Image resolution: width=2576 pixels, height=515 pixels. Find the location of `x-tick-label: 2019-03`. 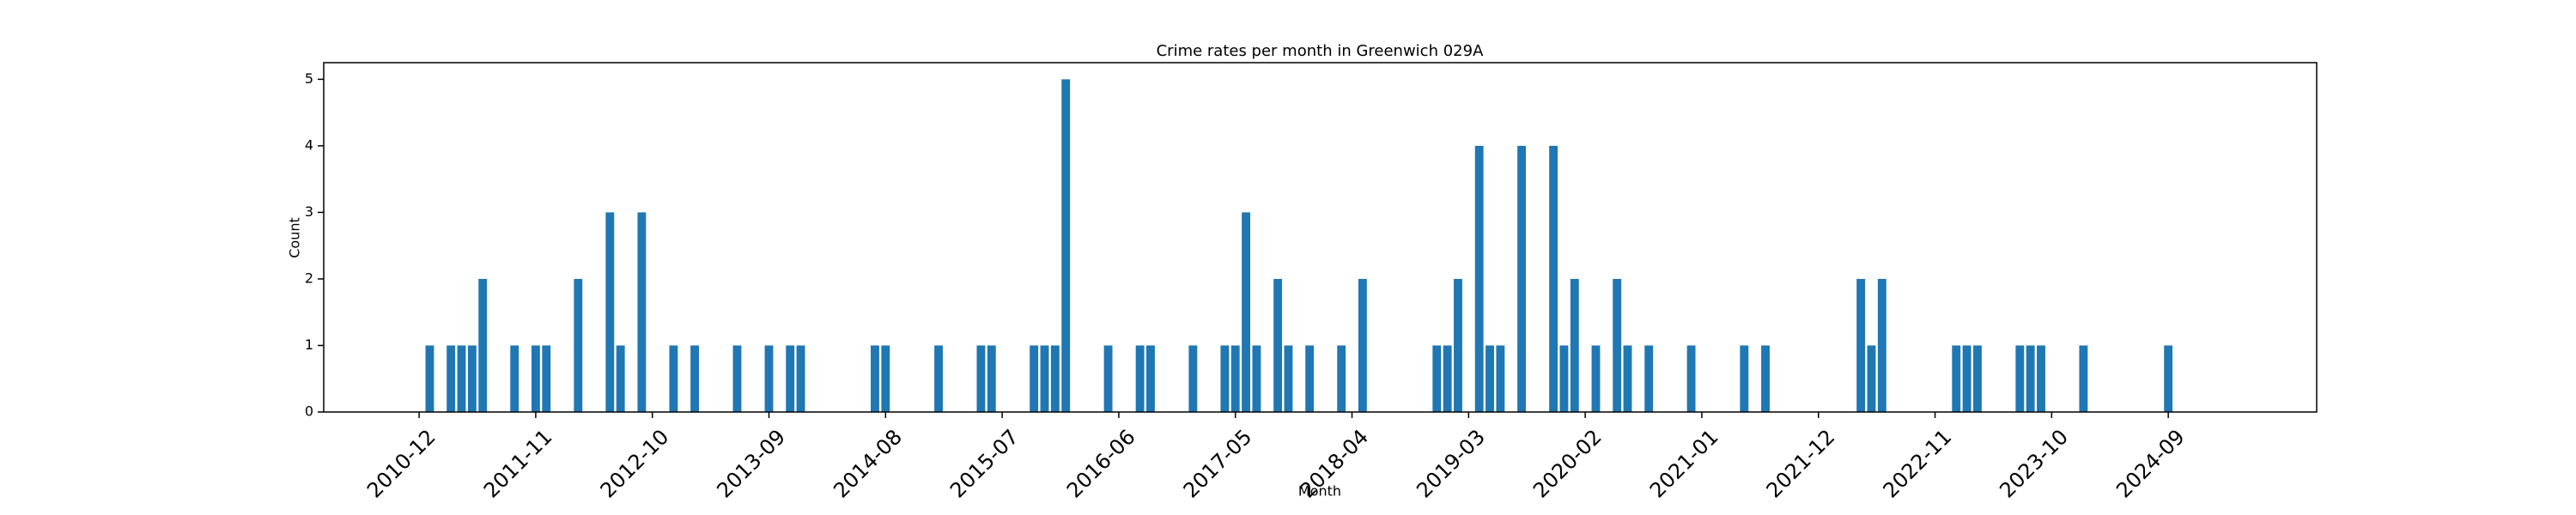

x-tick-label: 2019-03 is located at coordinates (1451, 464).